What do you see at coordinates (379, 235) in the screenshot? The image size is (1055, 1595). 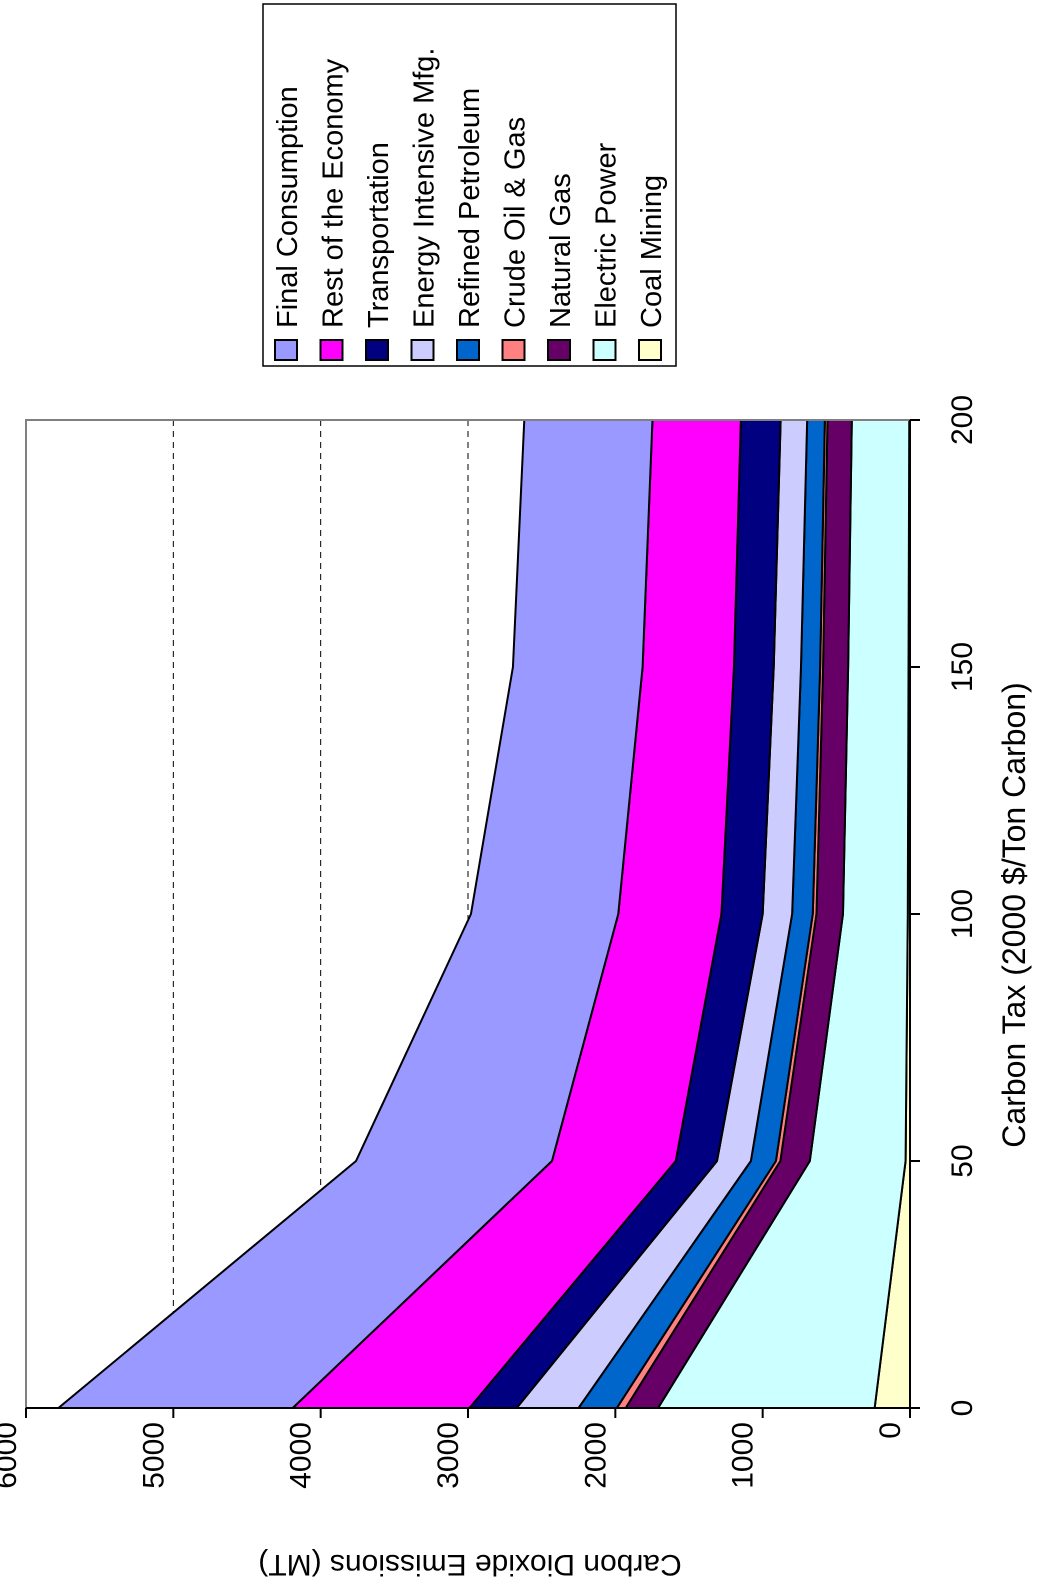 I see `legend-label-transportation: Transportation` at bounding box center [379, 235].